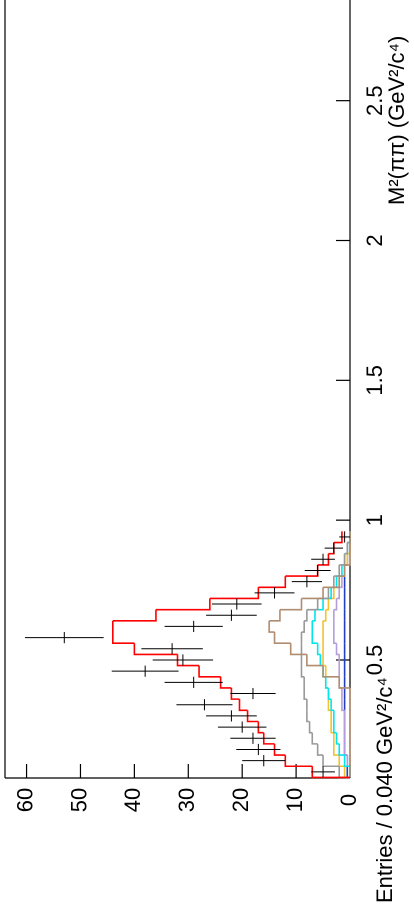 The width and height of the screenshot is (414, 905). I want to click on x-tick-label: 2, so click(374, 240).